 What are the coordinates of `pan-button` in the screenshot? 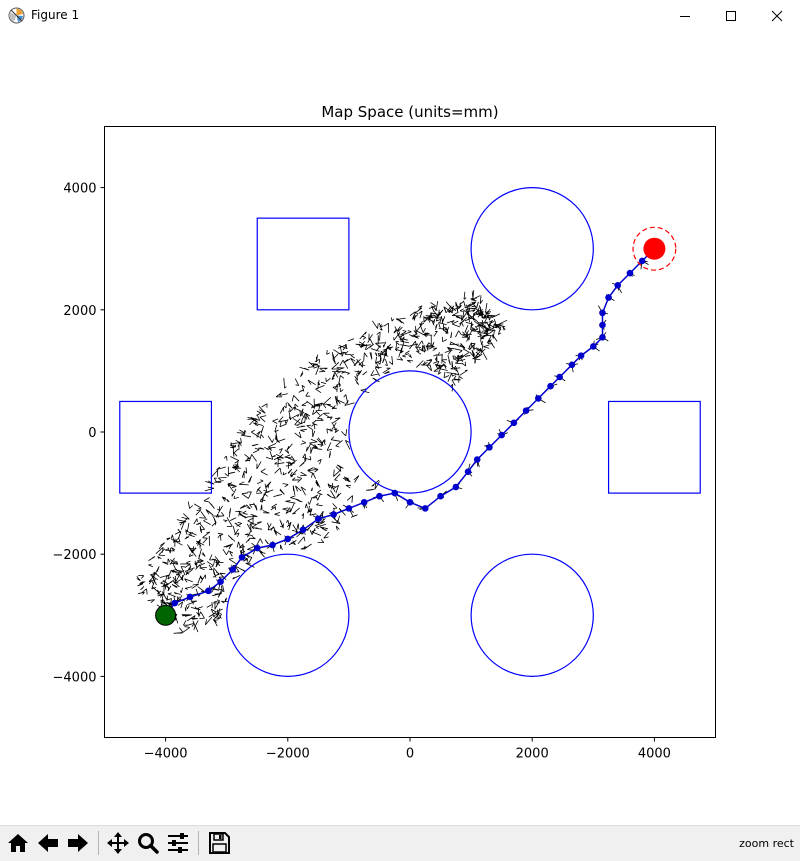 It's located at (118, 843).